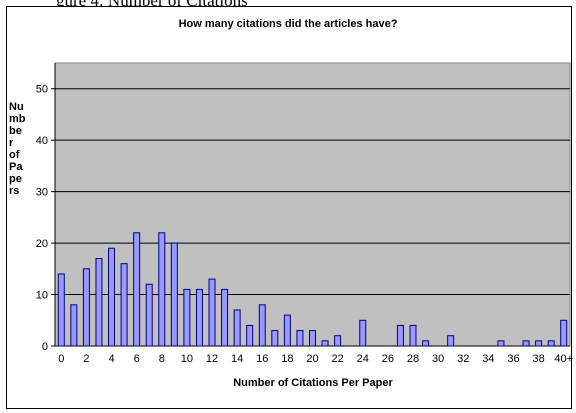 This screenshot has height=413, width=576. What do you see at coordinates (42, 193) in the screenshot?
I see `y-tick-label: 30` at bounding box center [42, 193].